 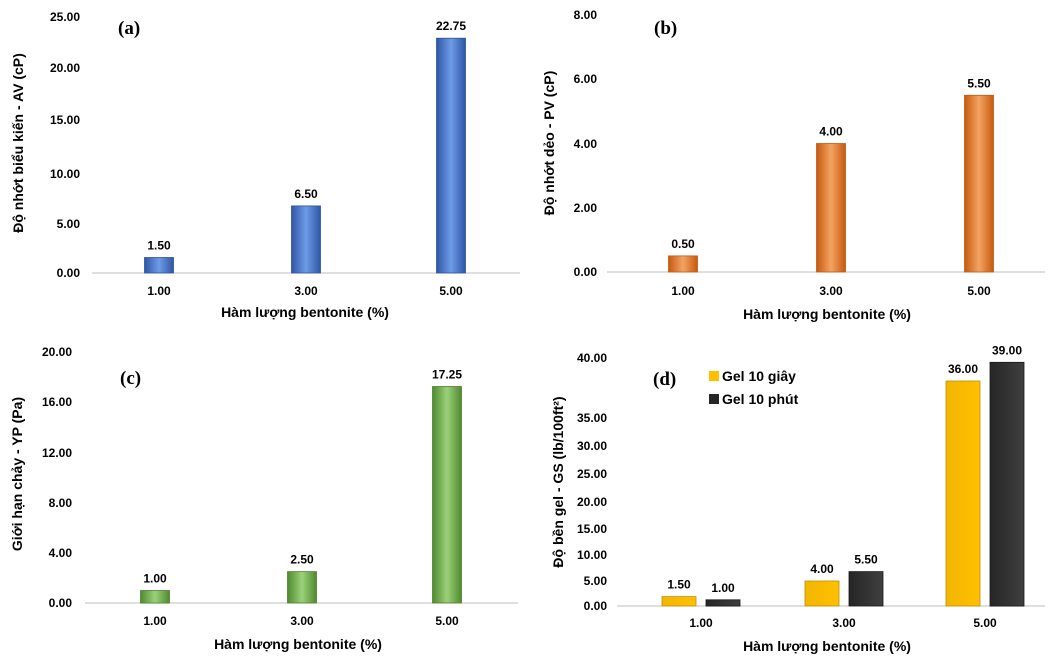 What do you see at coordinates (65, 145) in the screenshot?
I see `y-ticks-a: 0.00 5.00 10.00 15.00 20.00 25.00` at bounding box center [65, 145].